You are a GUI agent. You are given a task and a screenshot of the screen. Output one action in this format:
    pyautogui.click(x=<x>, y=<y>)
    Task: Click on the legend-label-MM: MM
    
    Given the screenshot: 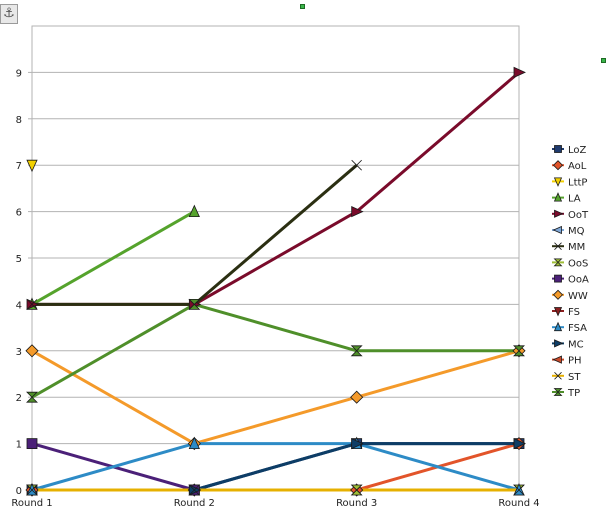 What is the action you would take?
    pyautogui.click(x=576, y=247)
    